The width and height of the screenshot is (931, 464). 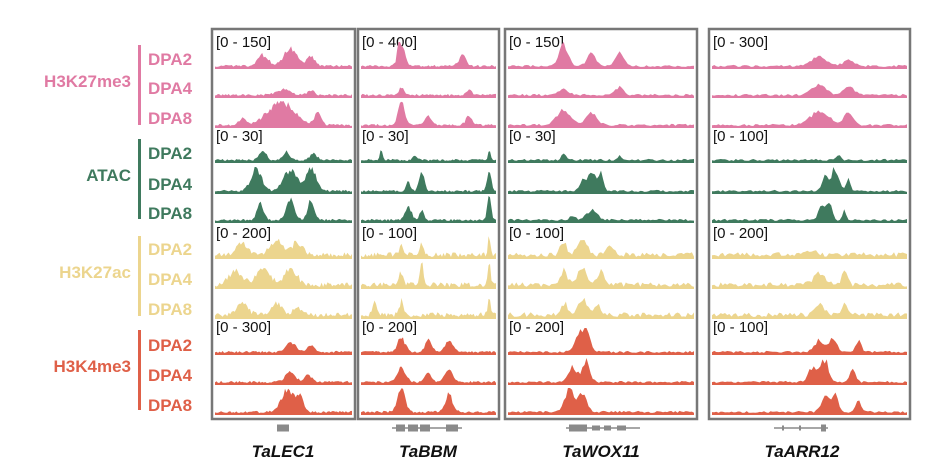 I want to click on mark-label-h3k27ac: H3K27ac, so click(x=95, y=272).